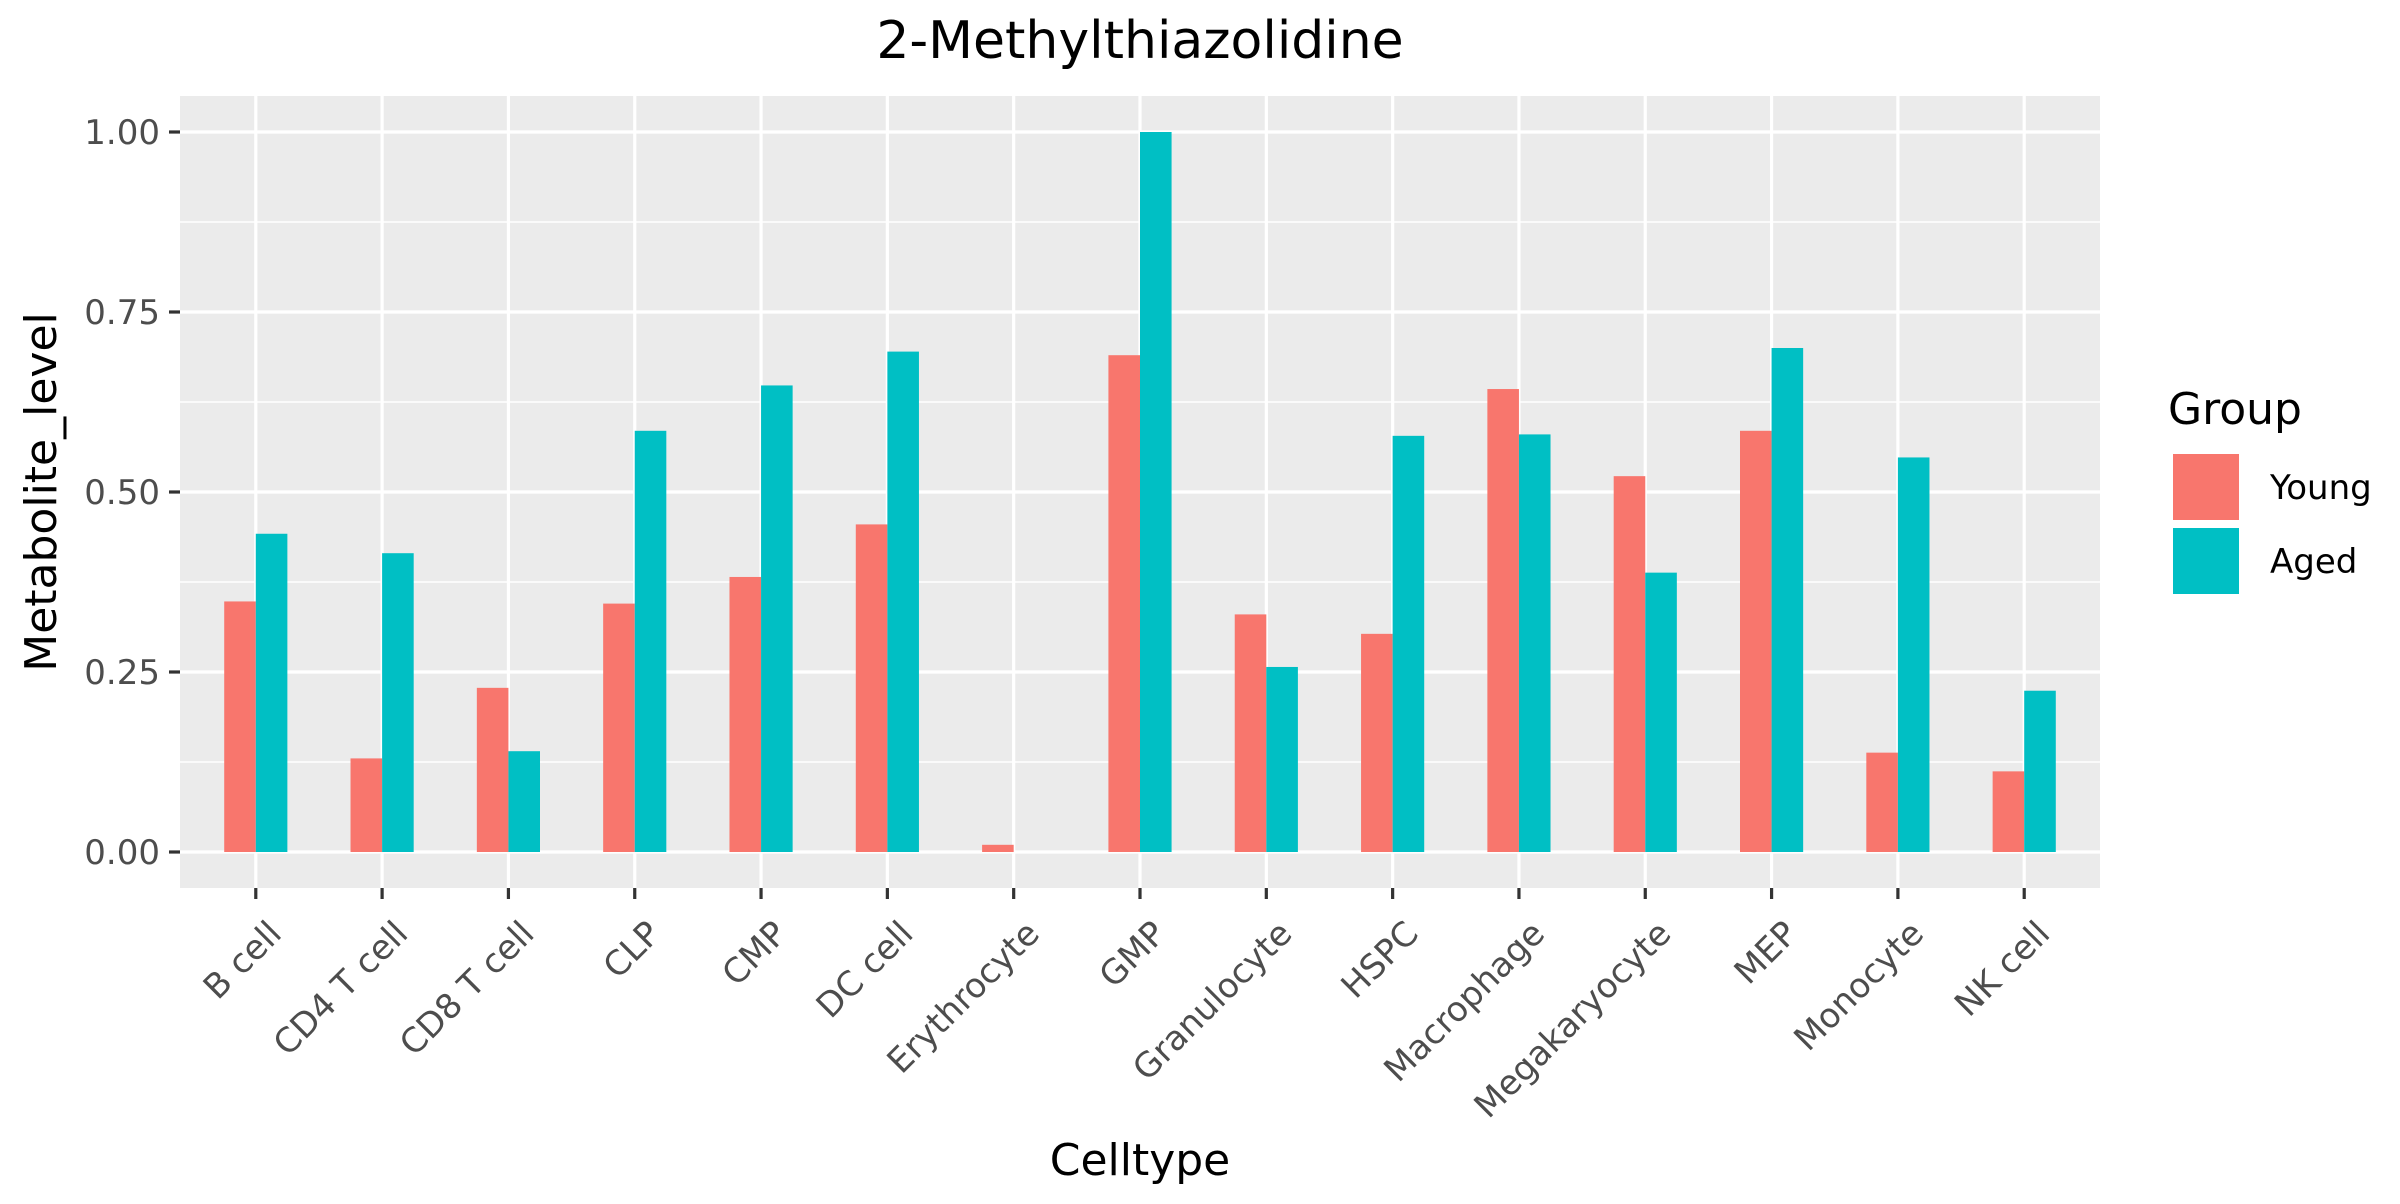  What do you see at coordinates (1858, 986) in the screenshot?
I see `x-tick-label: Monocyte` at bounding box center [1858, 986].